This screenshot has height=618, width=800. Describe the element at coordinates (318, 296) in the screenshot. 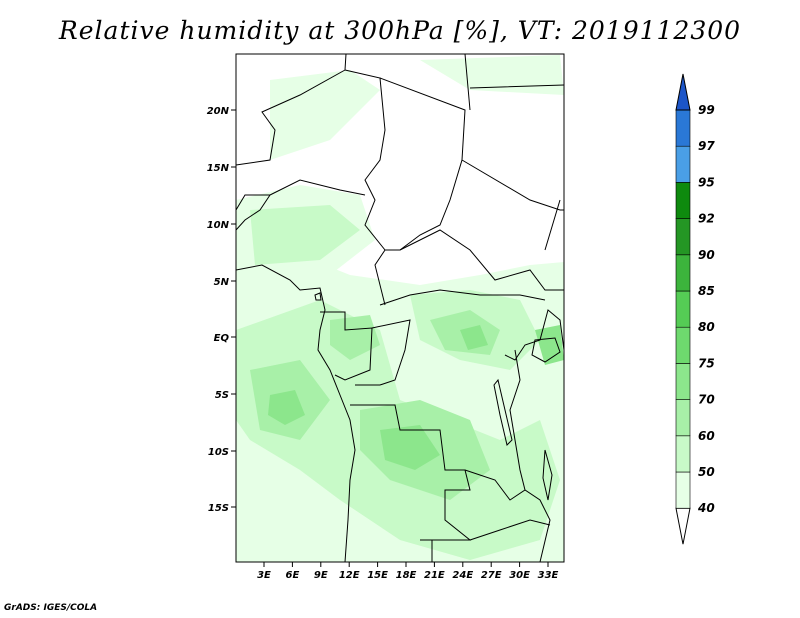

I see `island-bioko` at that location.